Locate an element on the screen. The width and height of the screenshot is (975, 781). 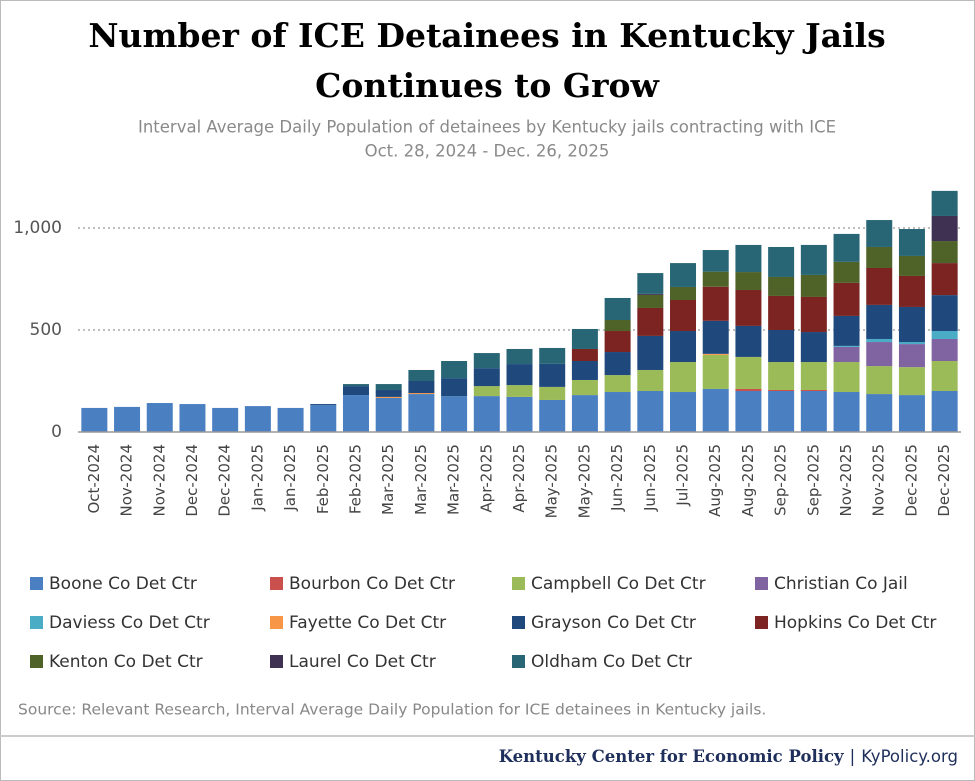
x-tick-label: Sep-2025 is located at coordinates (781, 480).